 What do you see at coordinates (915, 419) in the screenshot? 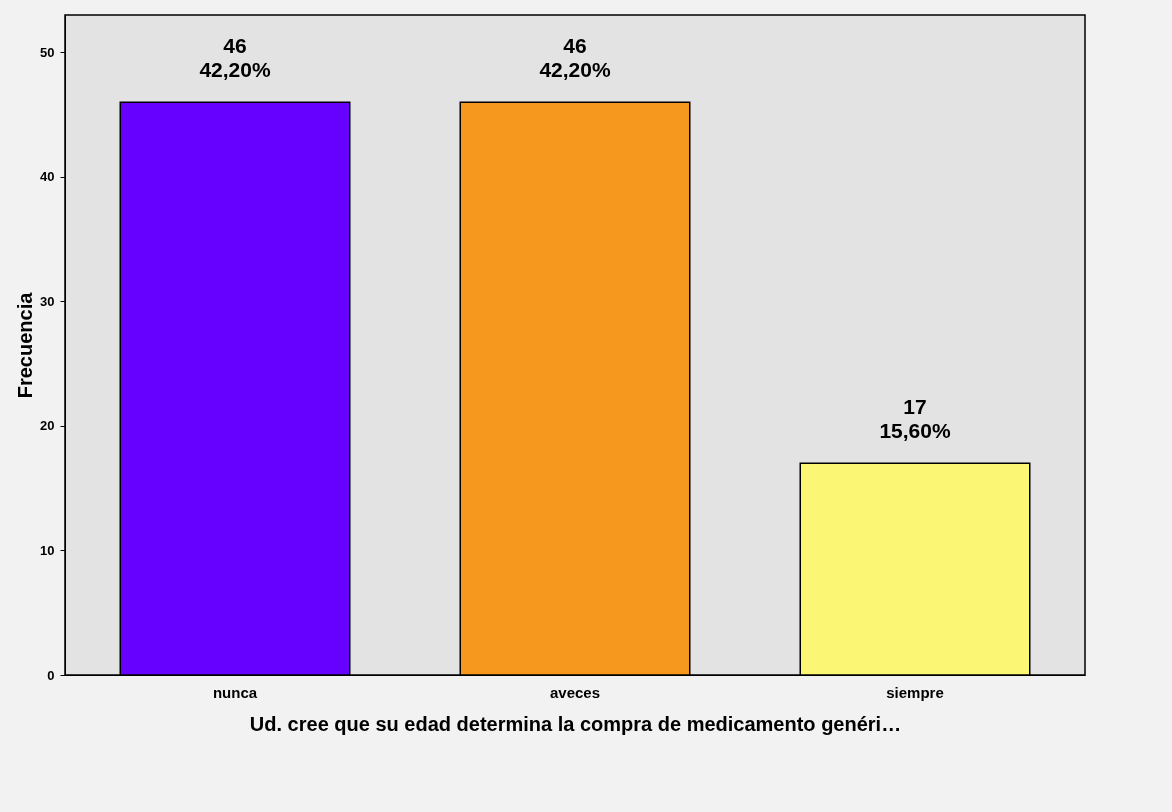
I see `data-label: 17 15,60%` at bounding box center [915, 419].